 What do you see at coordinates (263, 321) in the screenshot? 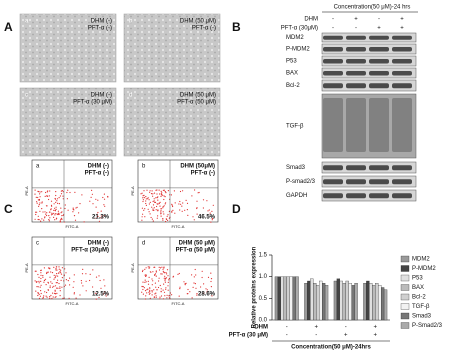
I see `y-tick-label: 0.0` at bounding box center [263, 321].